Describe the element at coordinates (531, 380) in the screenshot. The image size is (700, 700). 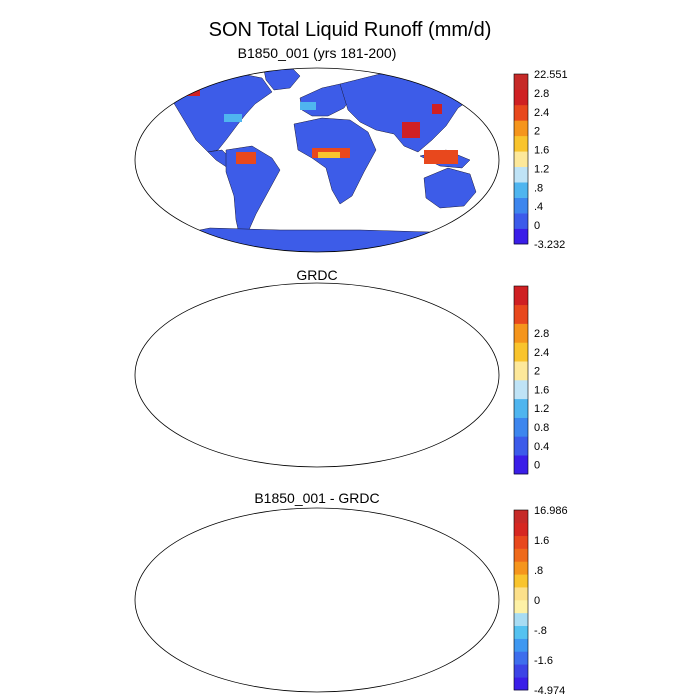
I see `colorbar-obs: 0 0.4 0.8 1.2 1.6 2 2.4 2.8` at that location.